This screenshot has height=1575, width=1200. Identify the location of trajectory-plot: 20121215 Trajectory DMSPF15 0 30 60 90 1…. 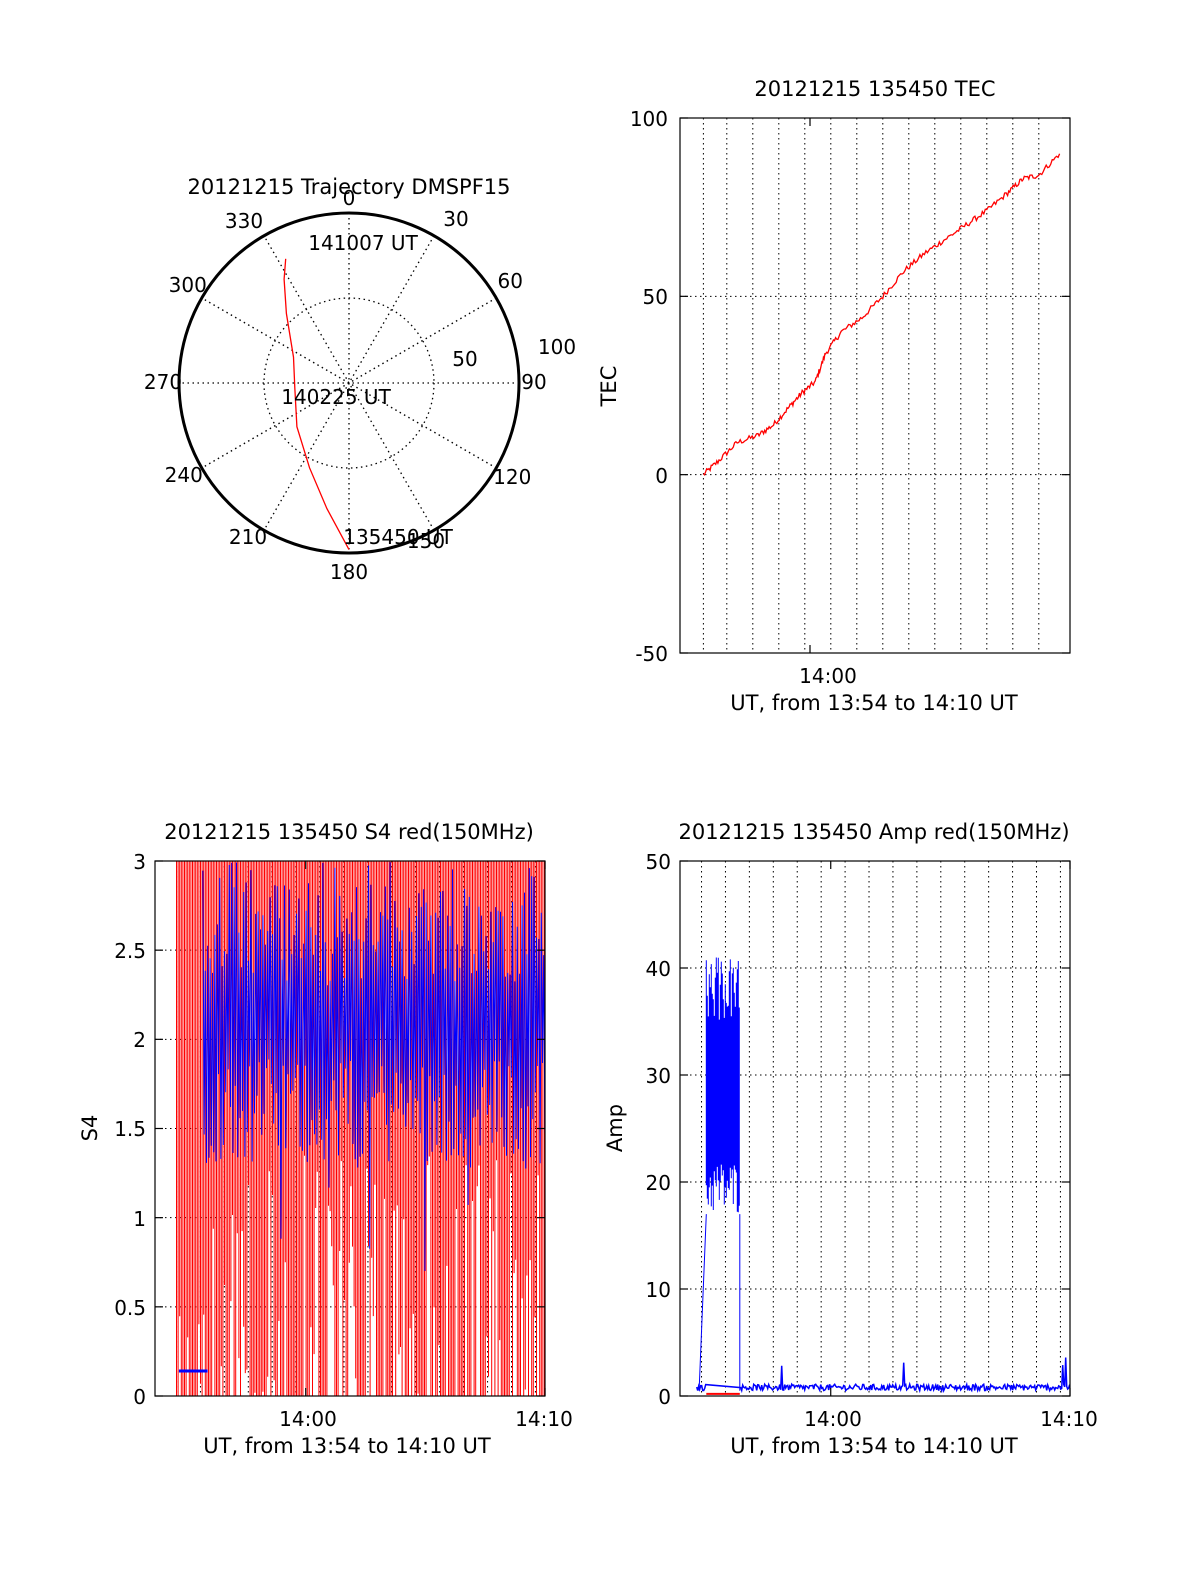
(360, 379).